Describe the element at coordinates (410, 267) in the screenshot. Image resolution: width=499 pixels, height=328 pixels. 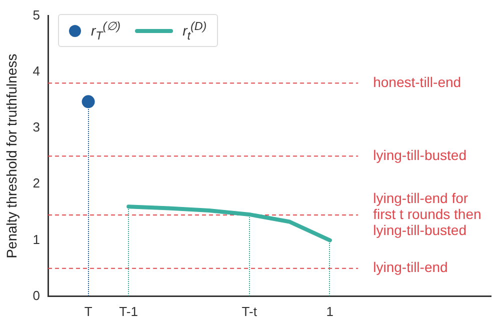
I see `ref-line-label: lying-till-end` at that location.